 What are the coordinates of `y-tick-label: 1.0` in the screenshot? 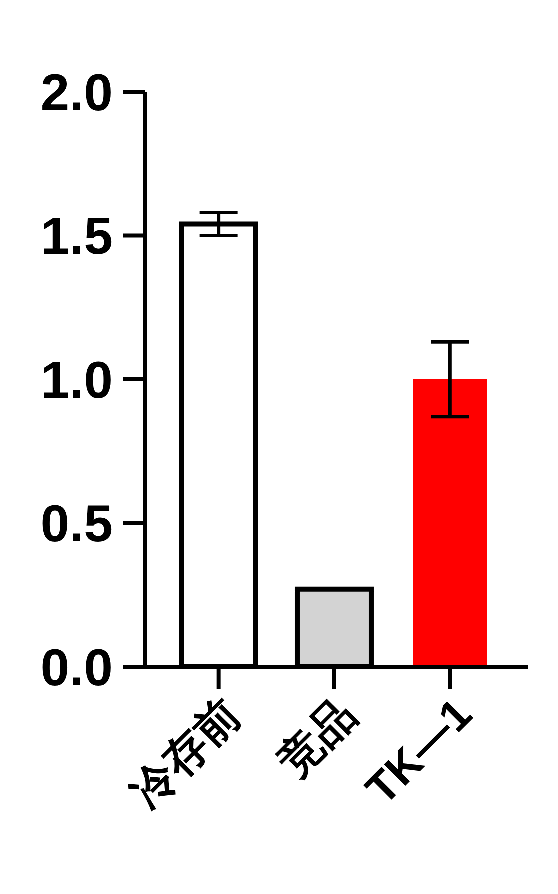 It's located at (76, 381).